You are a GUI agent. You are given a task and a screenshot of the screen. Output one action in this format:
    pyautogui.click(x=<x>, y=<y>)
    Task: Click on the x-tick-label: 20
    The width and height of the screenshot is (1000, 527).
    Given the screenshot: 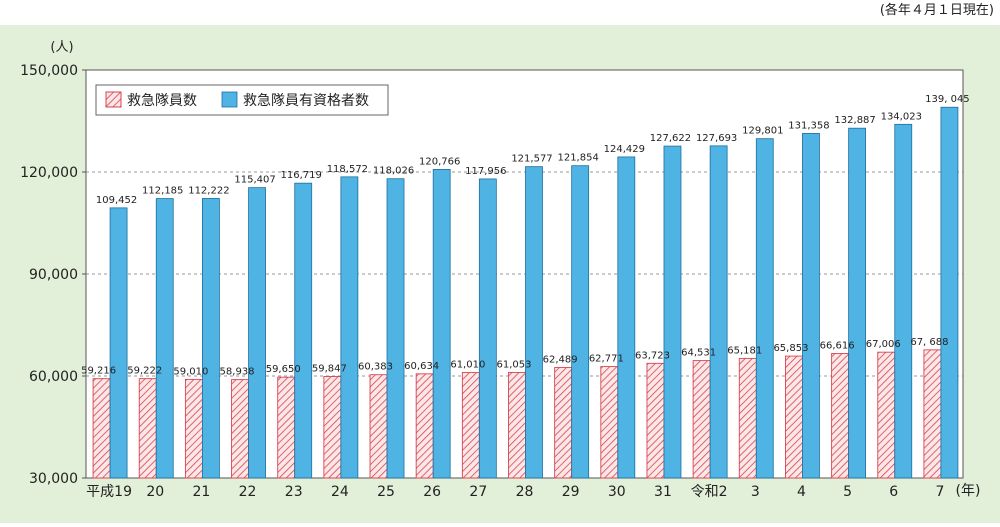 What is the action you would take?
    pyautogui.click(x=155, y=492)
    